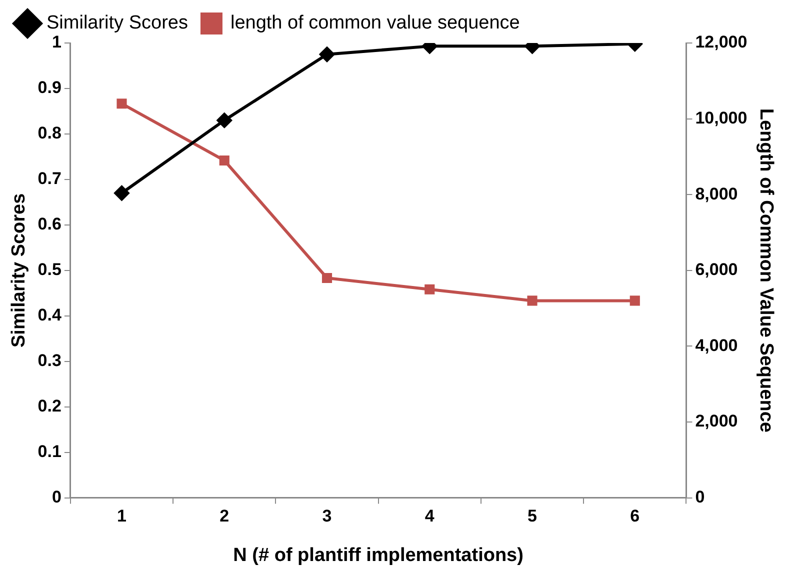 This screenshot has height=575, width=789. What do you see at coordinates (532, 516) in the screenshot?
I see `x-tick-label: 5` at bounding box center [532, 516].